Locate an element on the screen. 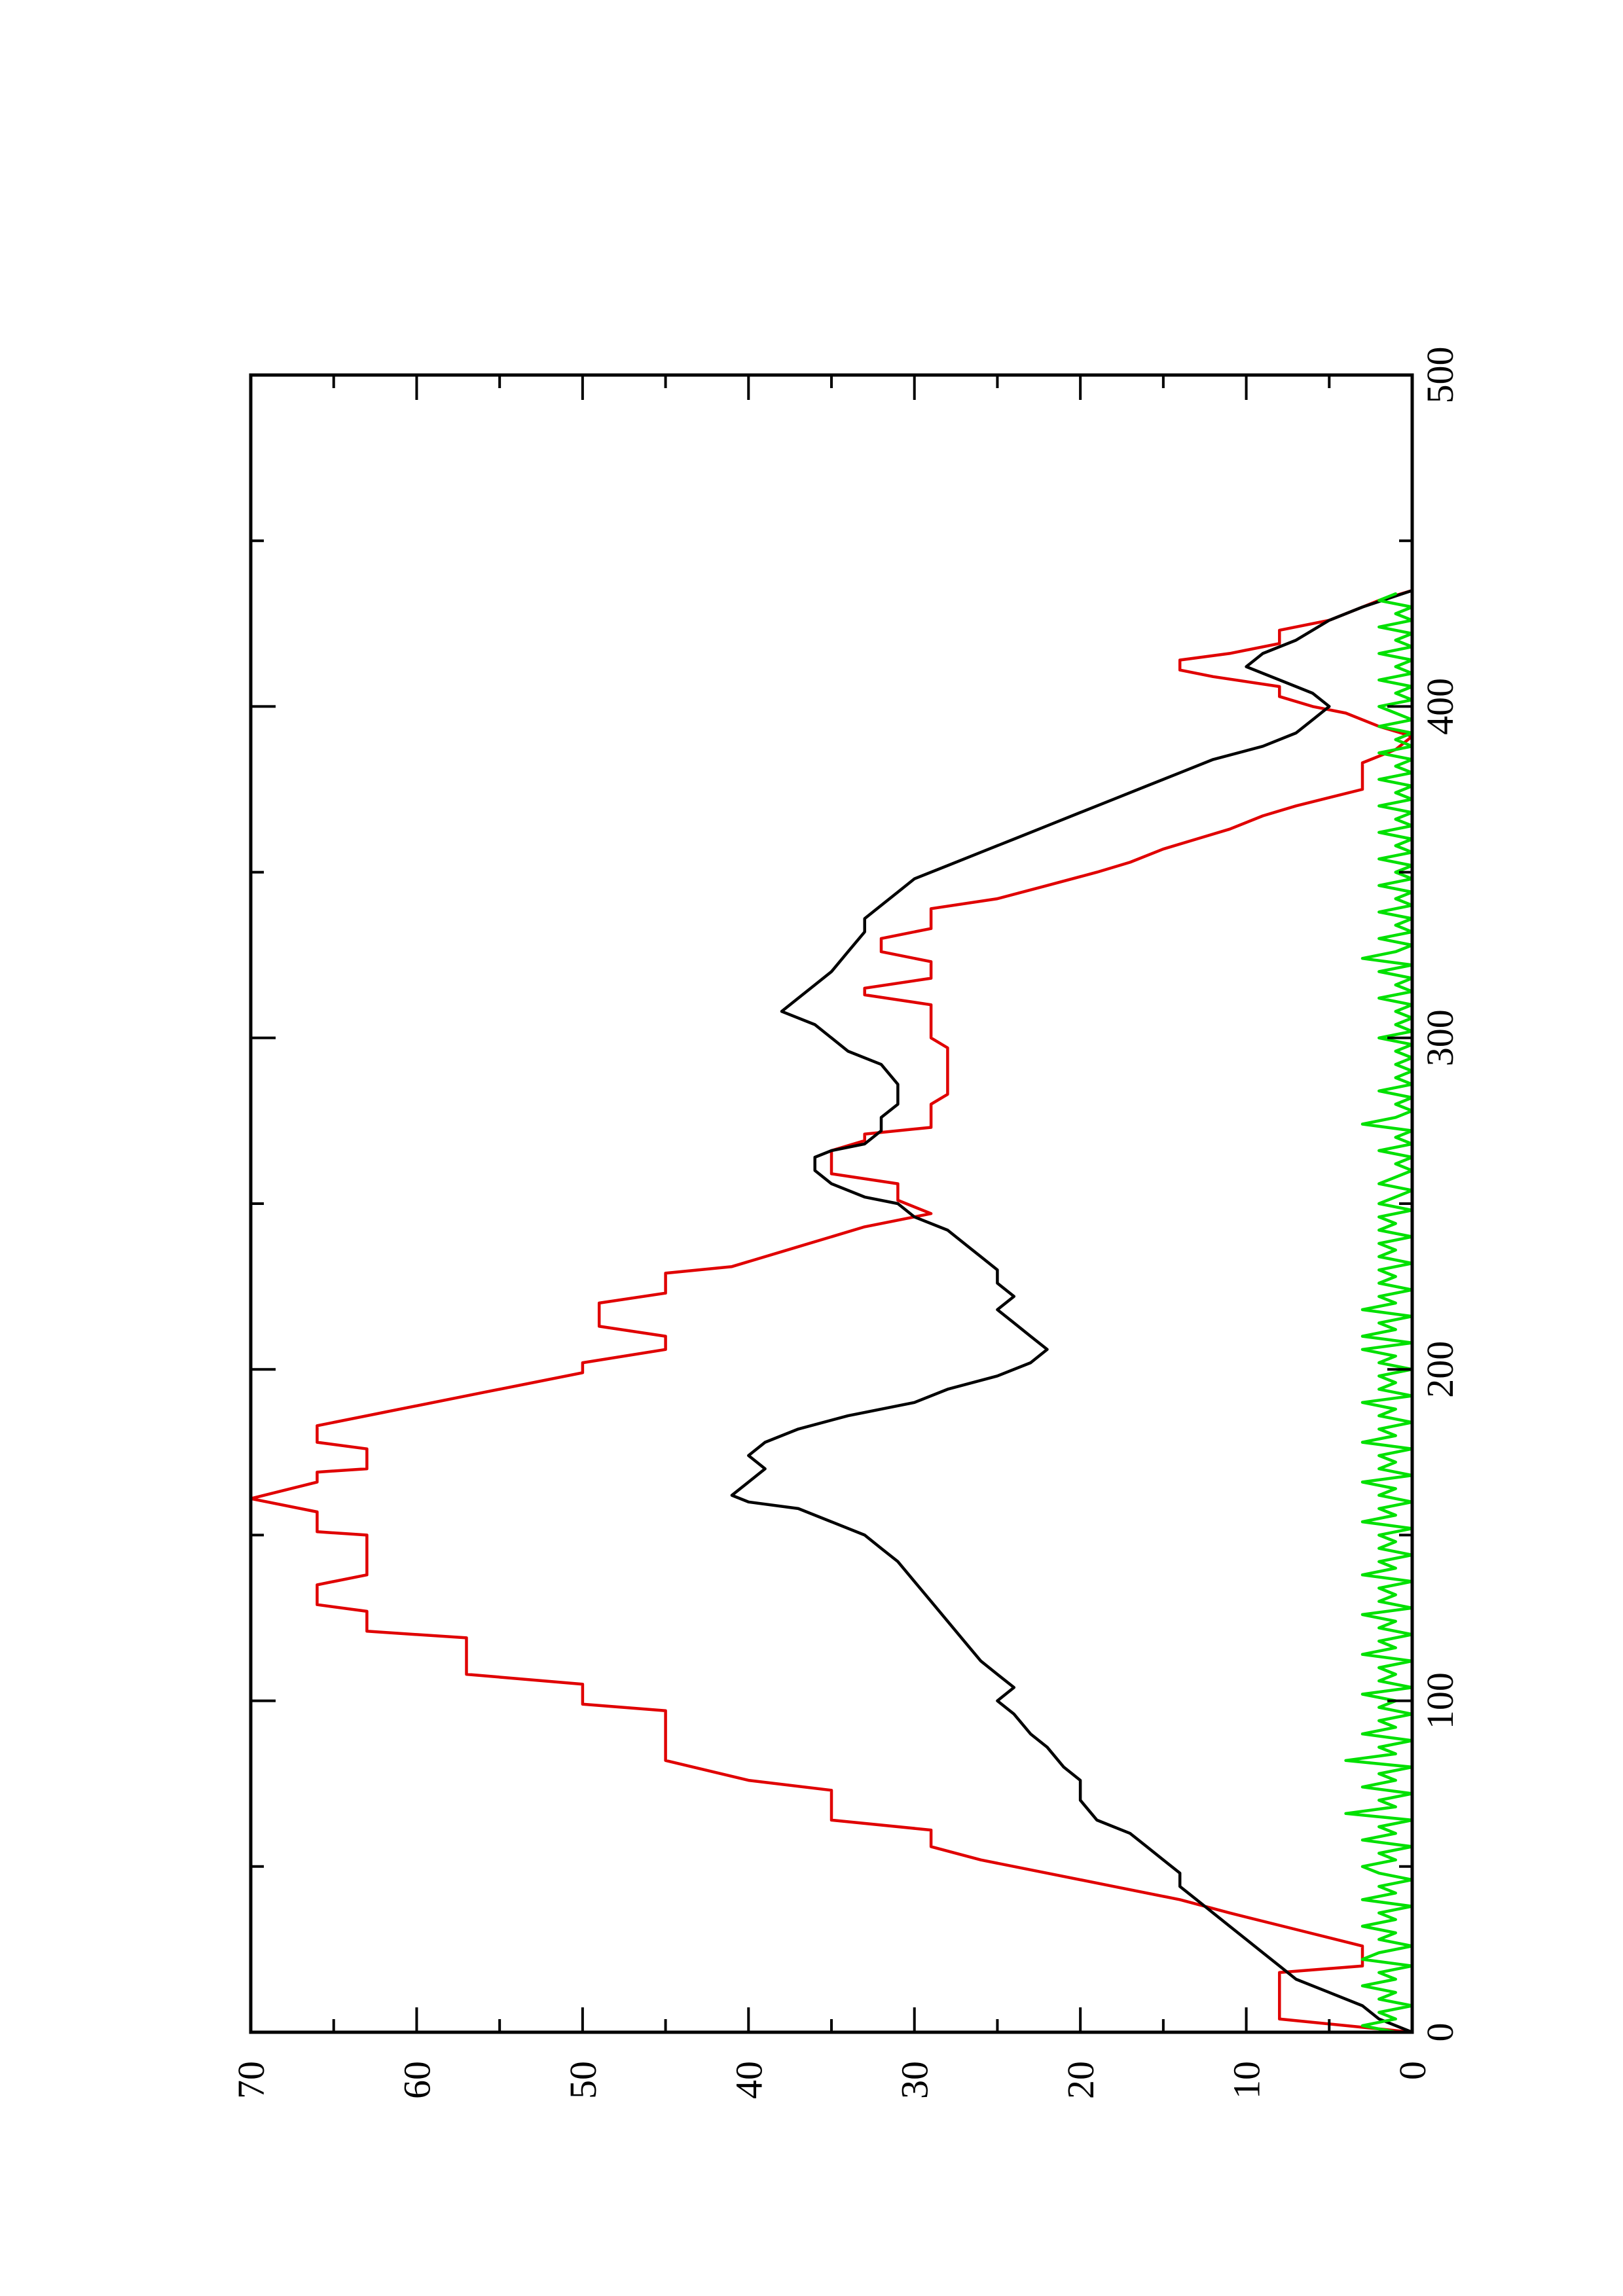 This screenshot has height=2296, width=1623. x-tick-label: 400 is located at coordinates (1440, 706).